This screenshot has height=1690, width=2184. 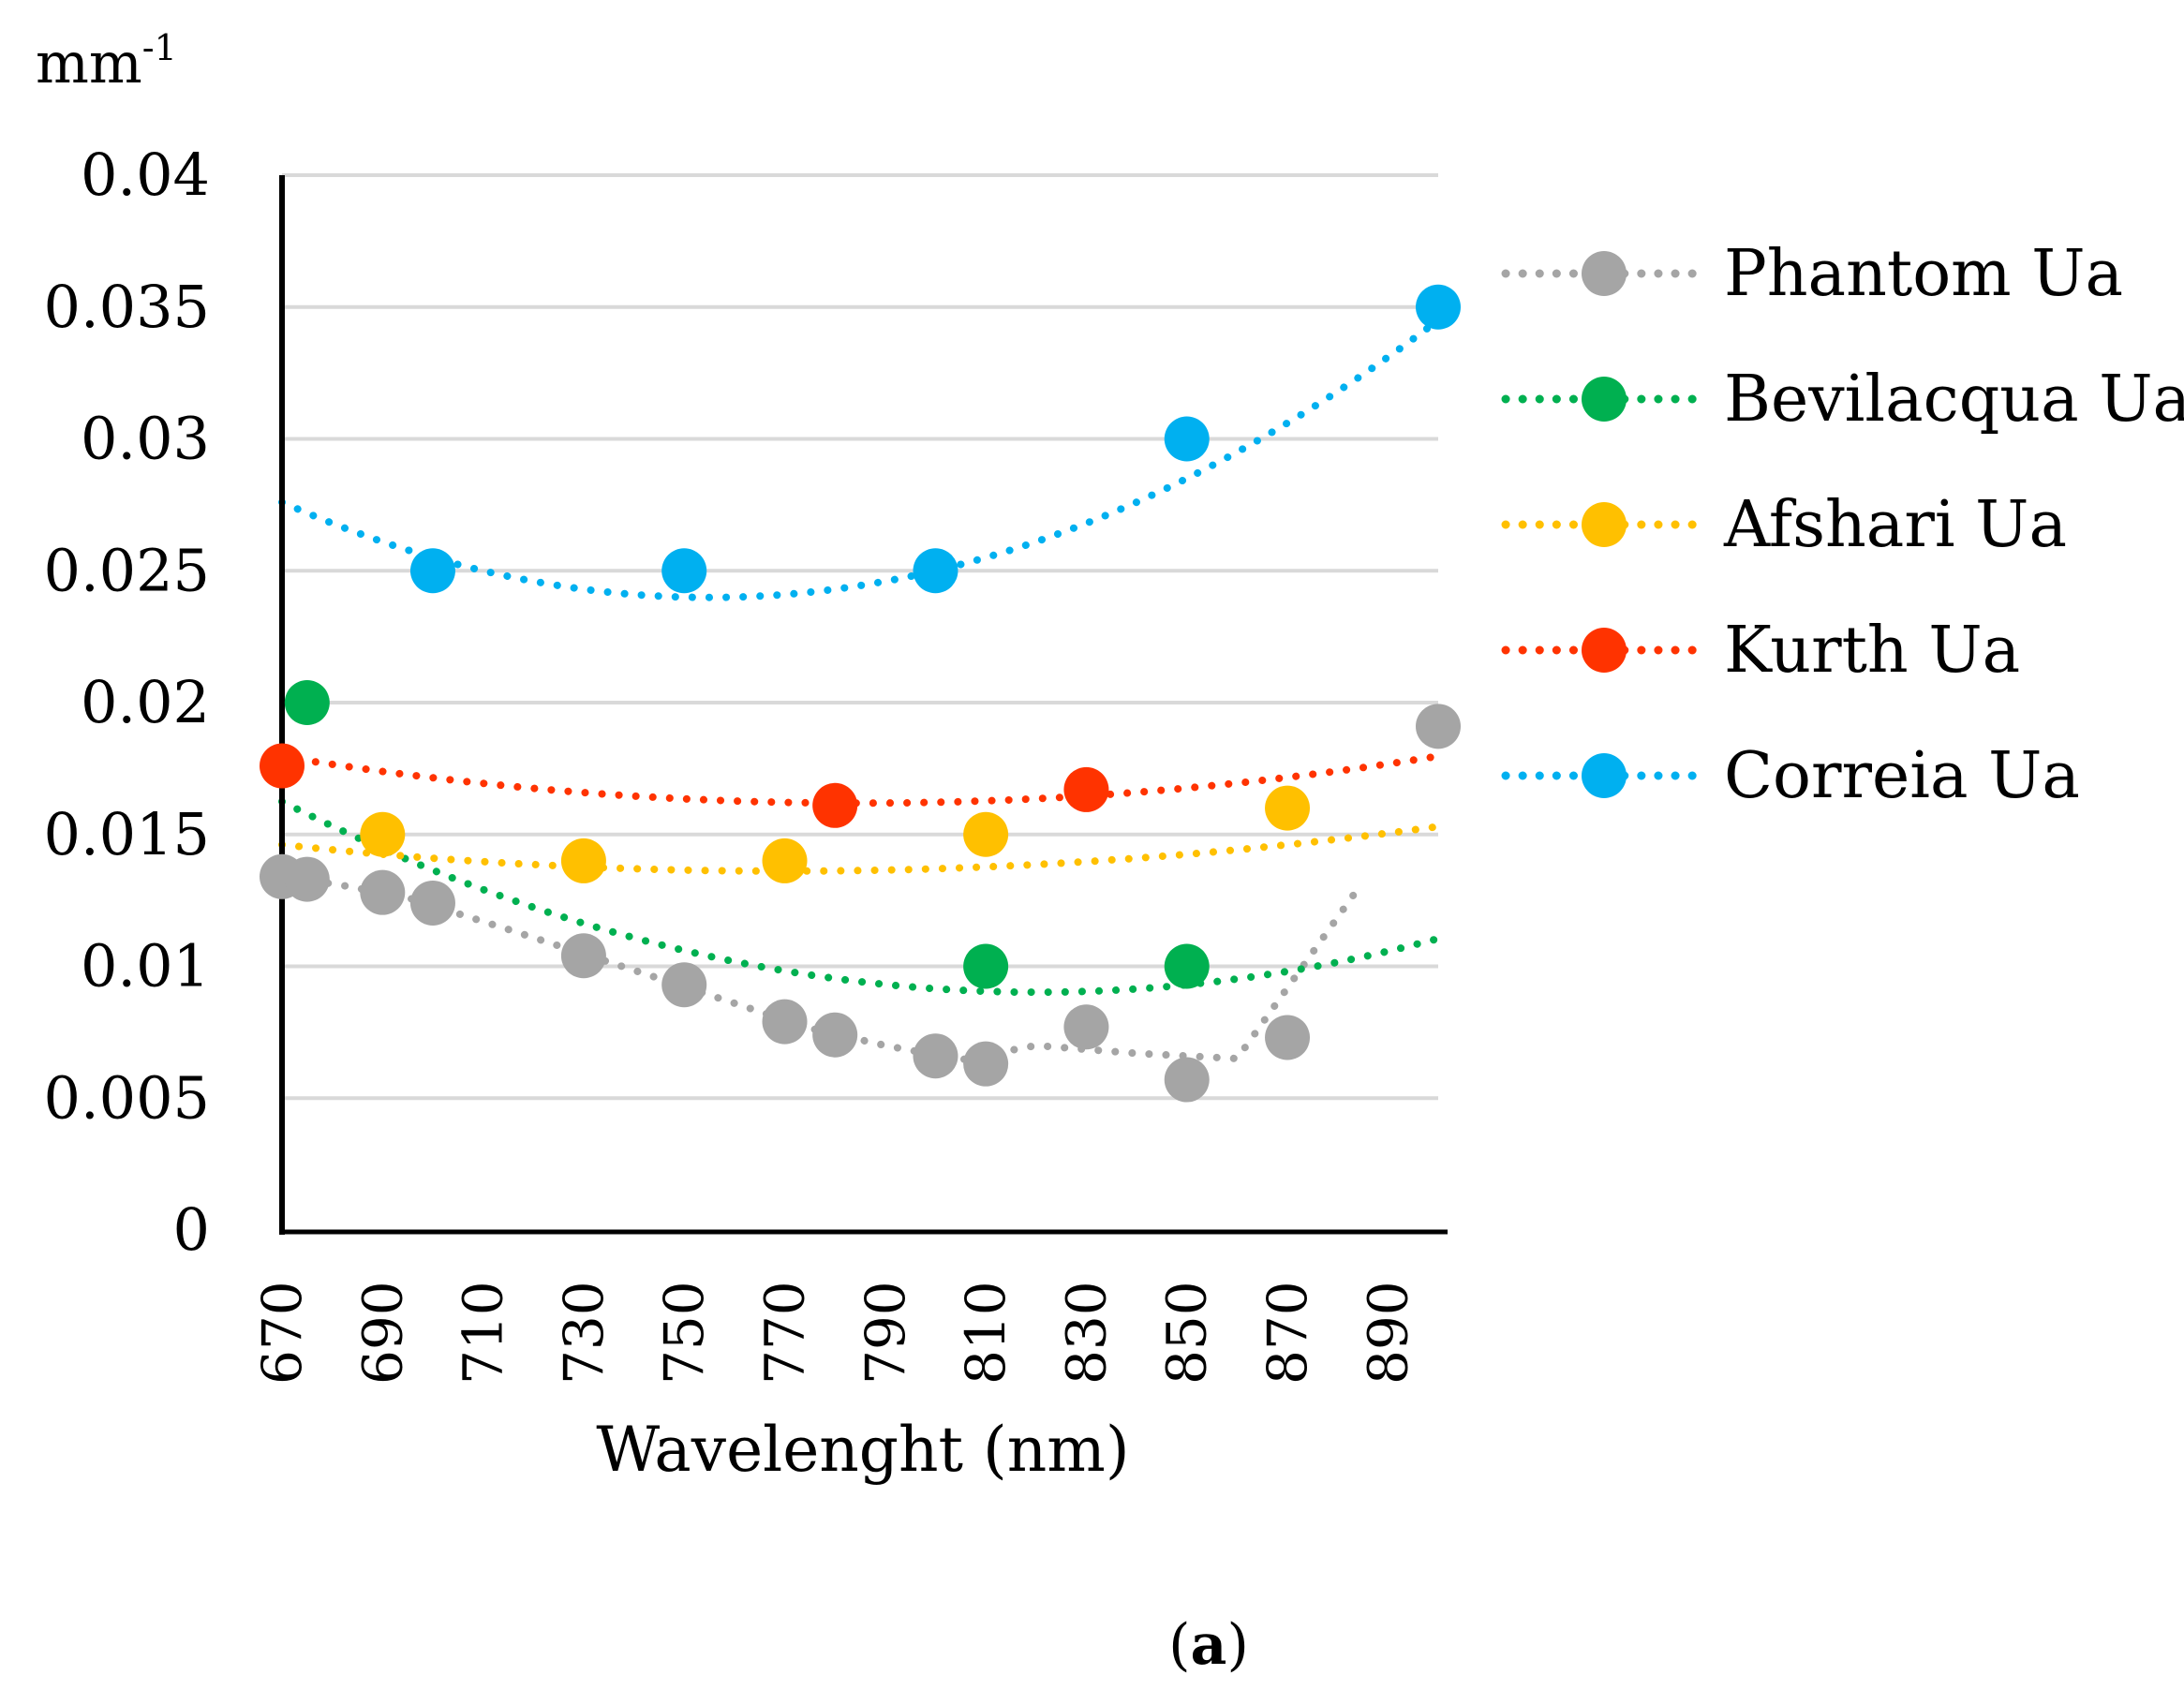 I want to click on x-tick-label: 870, so click(x=1287, y=1333).